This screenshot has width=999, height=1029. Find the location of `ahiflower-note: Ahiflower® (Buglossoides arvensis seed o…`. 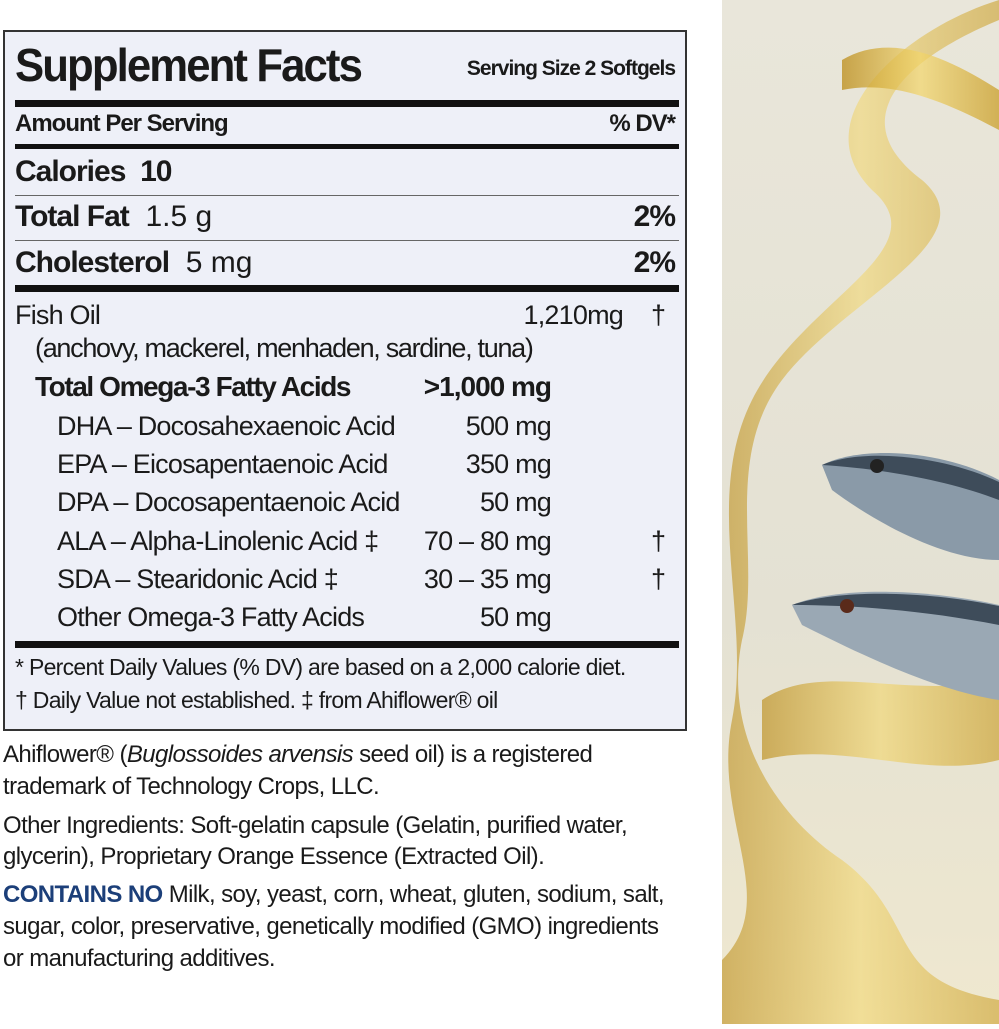

ahiflower-note: Ahiflower® (Buglossoides arvensis seed o… is located at coordinates (298, 754).